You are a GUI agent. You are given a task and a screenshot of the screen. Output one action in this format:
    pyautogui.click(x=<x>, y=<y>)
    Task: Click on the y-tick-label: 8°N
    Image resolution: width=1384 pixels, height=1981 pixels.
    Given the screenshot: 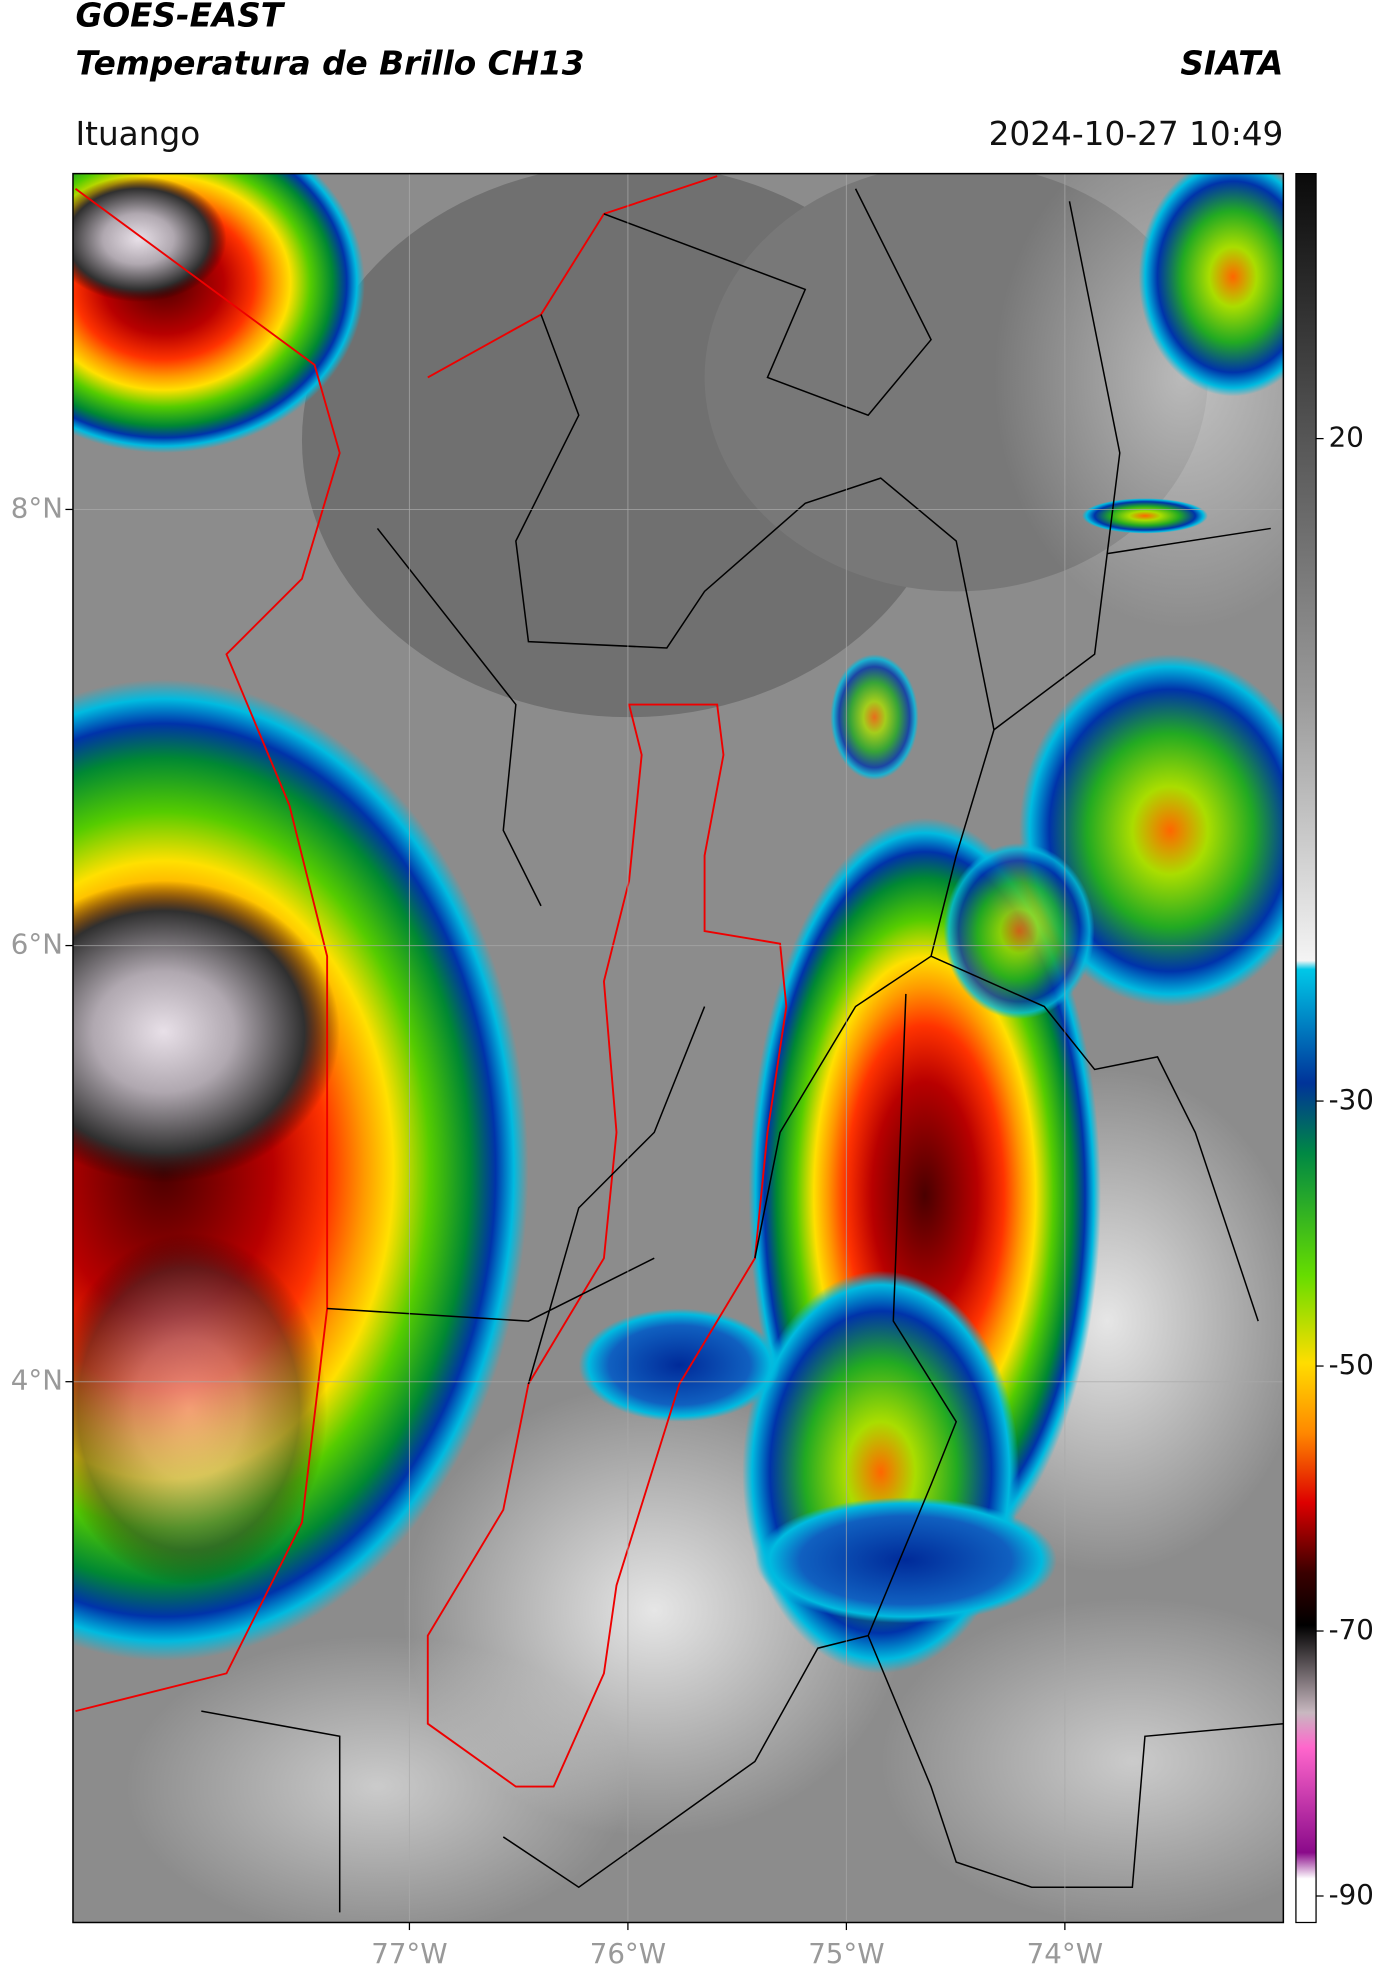 What is the action you would take?
    pyautogui.click(x=37, y=507)
    